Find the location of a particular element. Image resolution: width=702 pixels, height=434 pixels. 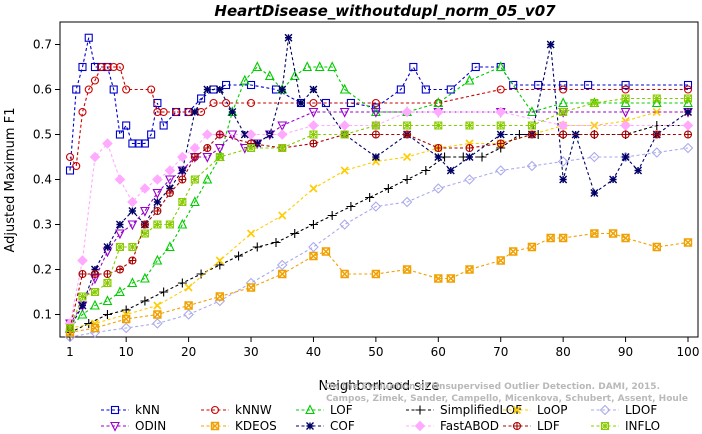

legend-label-ldf: LDF is located at coordinates (548, 426).